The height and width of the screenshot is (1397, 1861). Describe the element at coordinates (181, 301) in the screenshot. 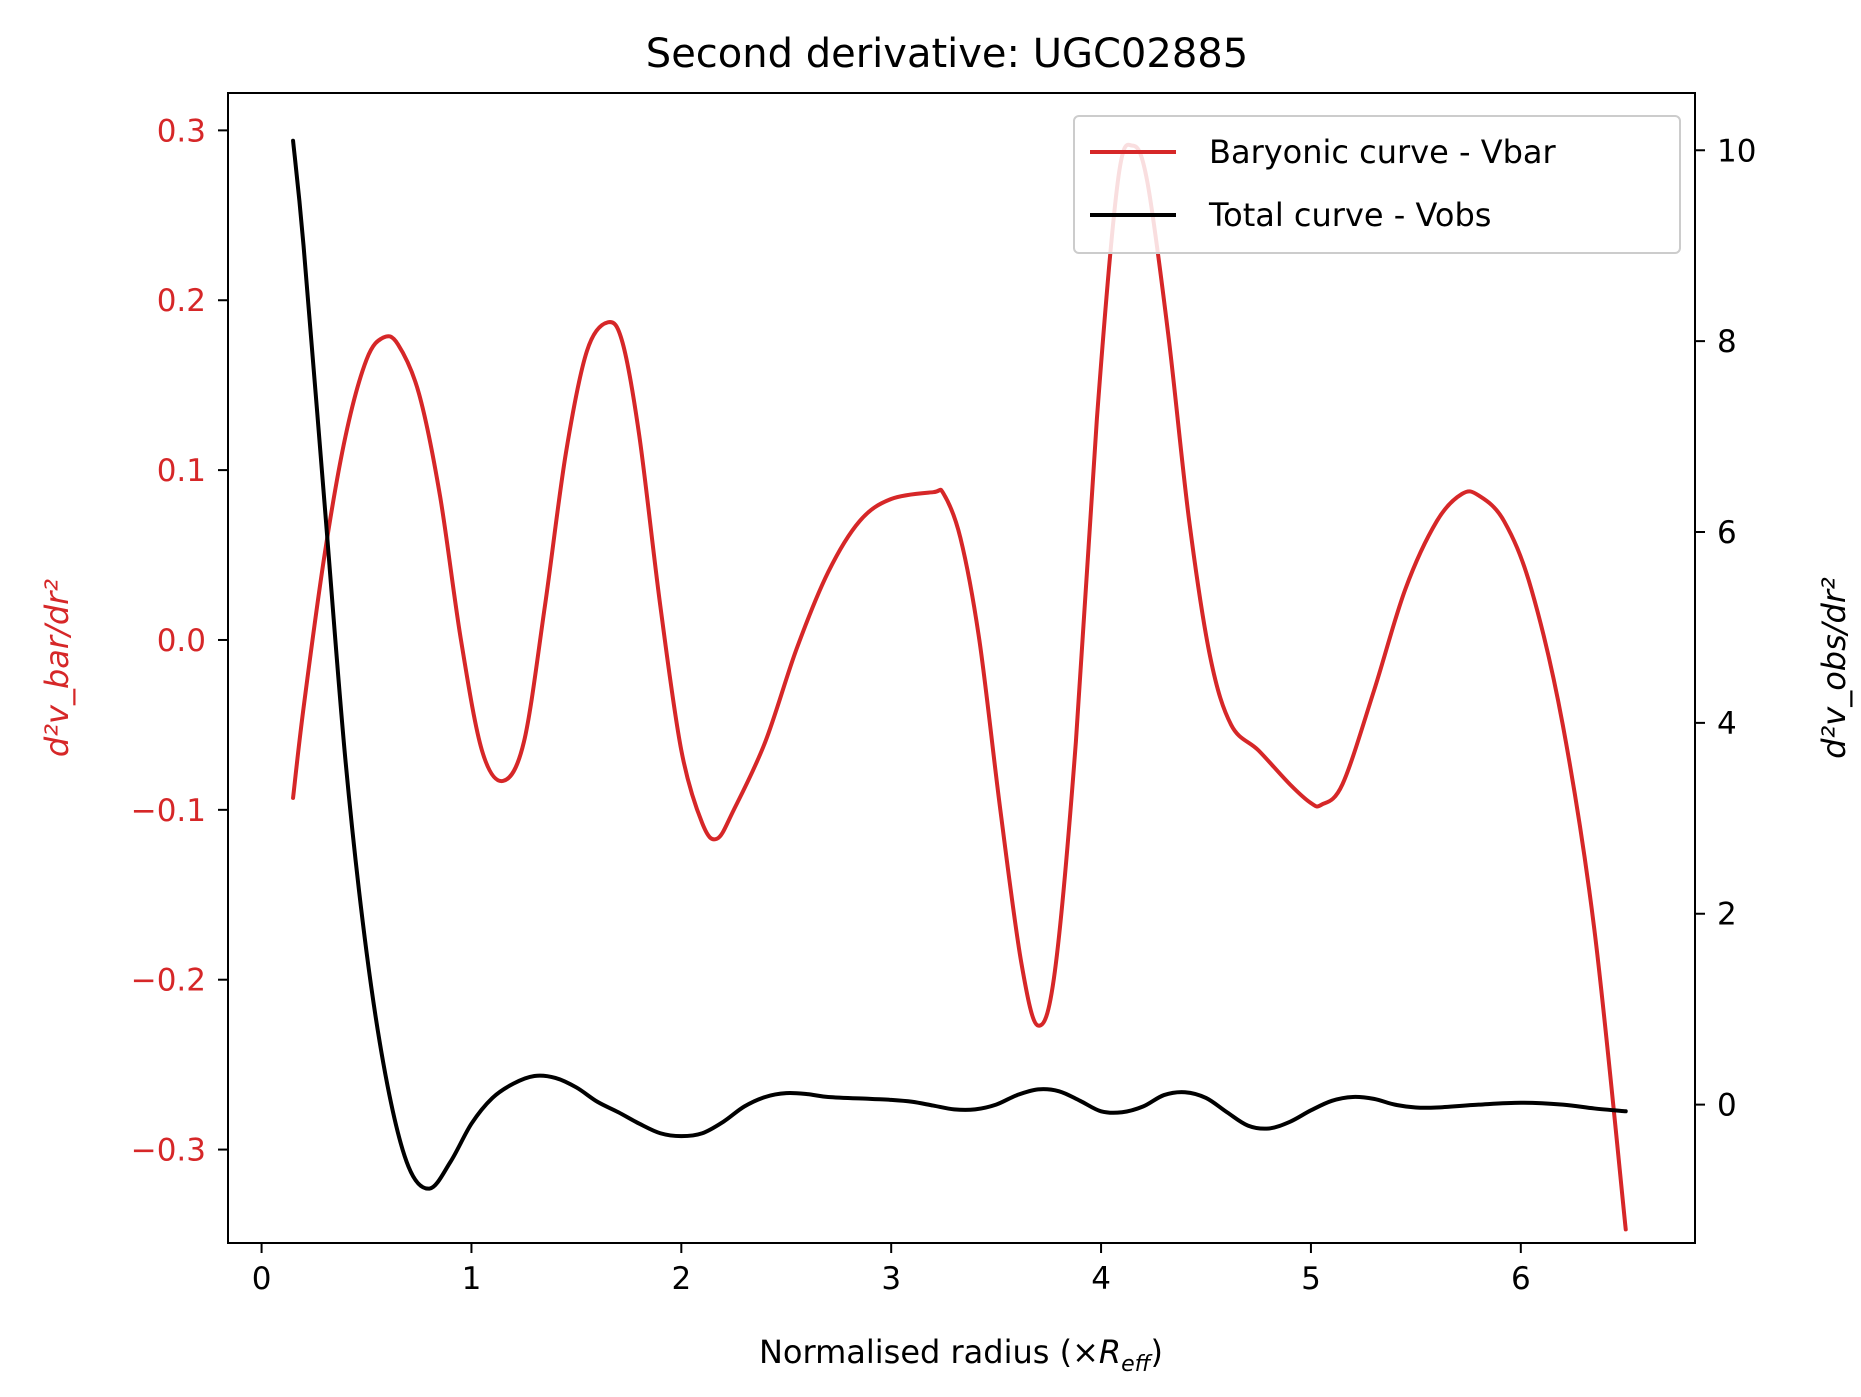

I see `left-tick-label: 0.2` at that location.